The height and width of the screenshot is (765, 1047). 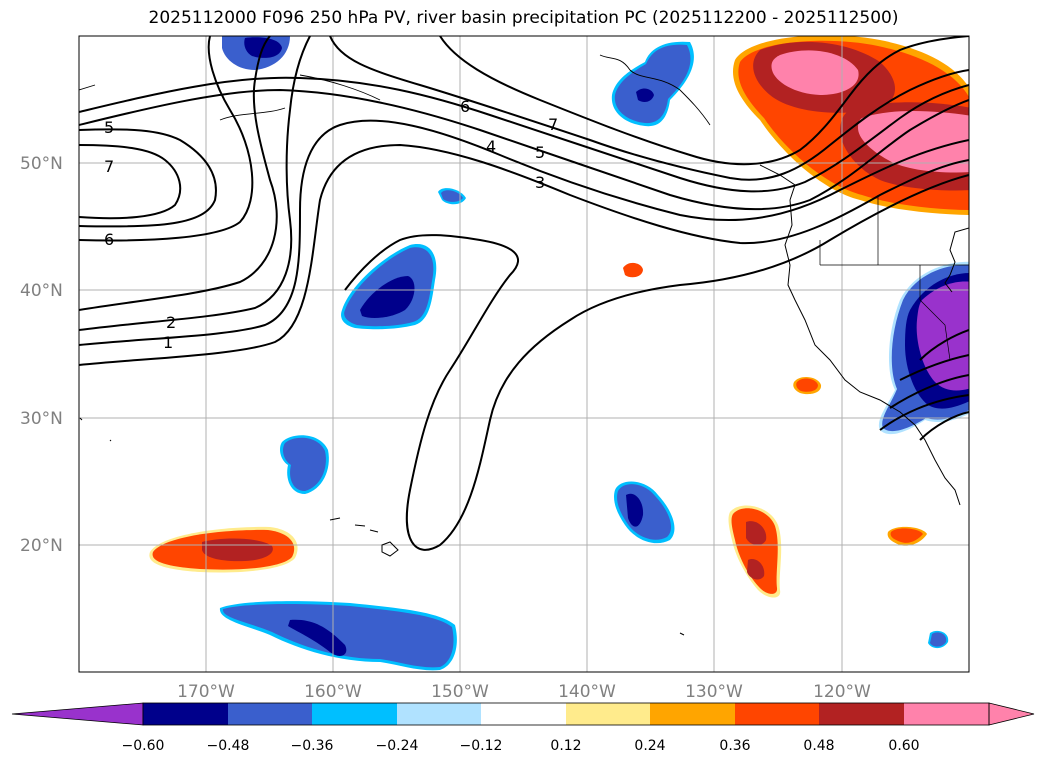 What do you see at coordinates (41, 355) in the screenshot?
I see `latitude-labels: 50°N 40°N 30°N 20°N` at bounding box center [41, 355].